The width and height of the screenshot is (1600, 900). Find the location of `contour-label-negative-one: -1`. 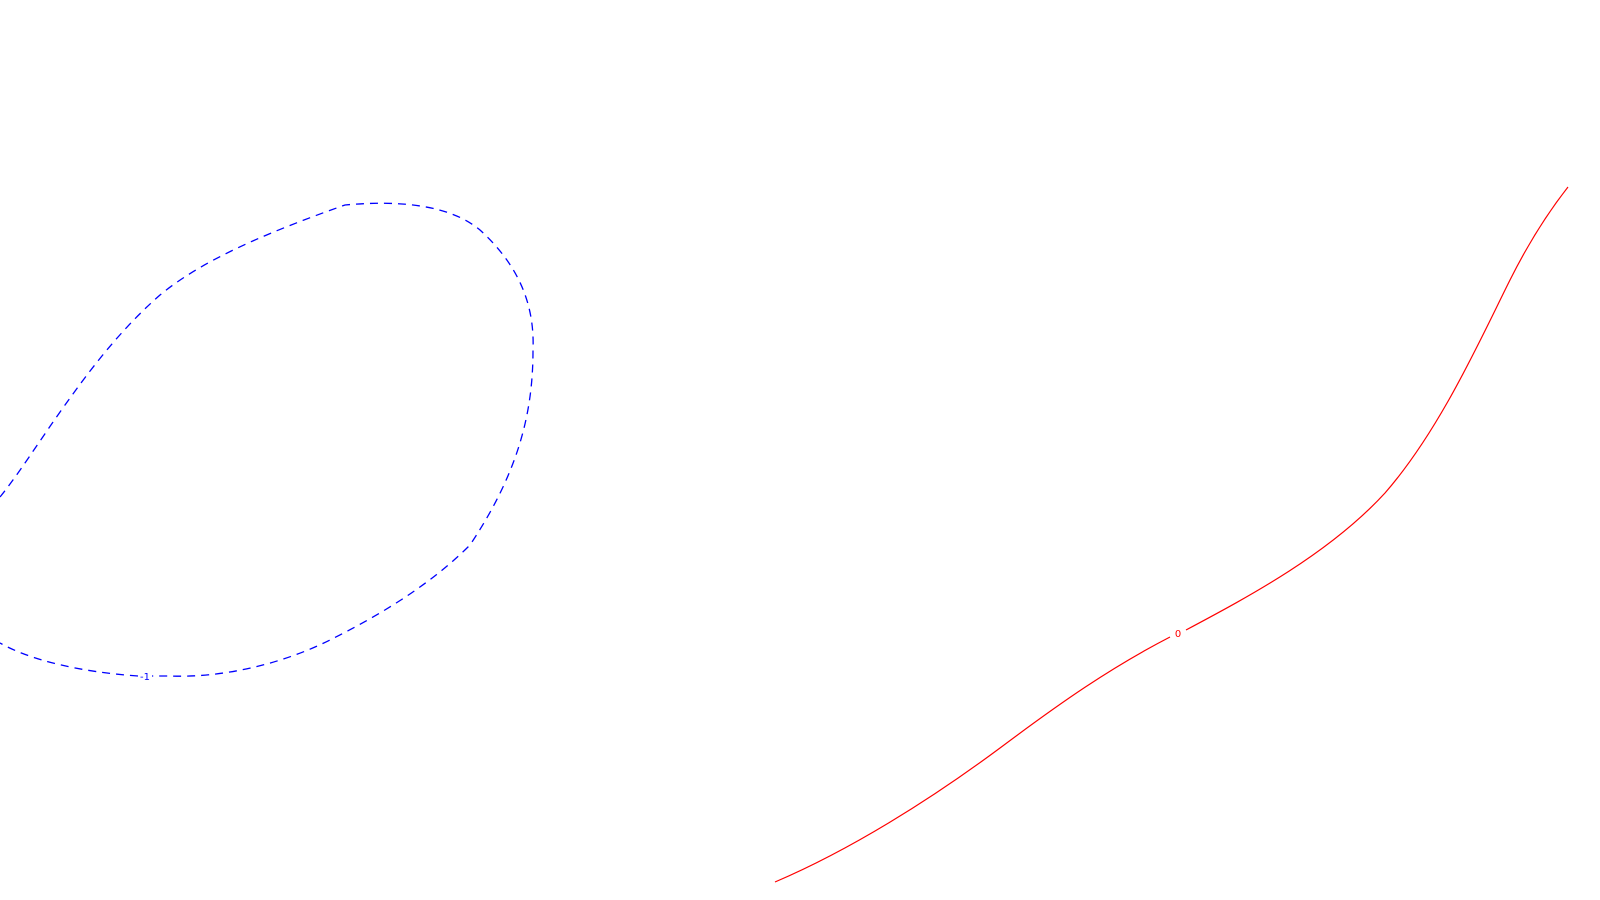

contour-label-negative-one: -1 is located at coordinates (145, 677).